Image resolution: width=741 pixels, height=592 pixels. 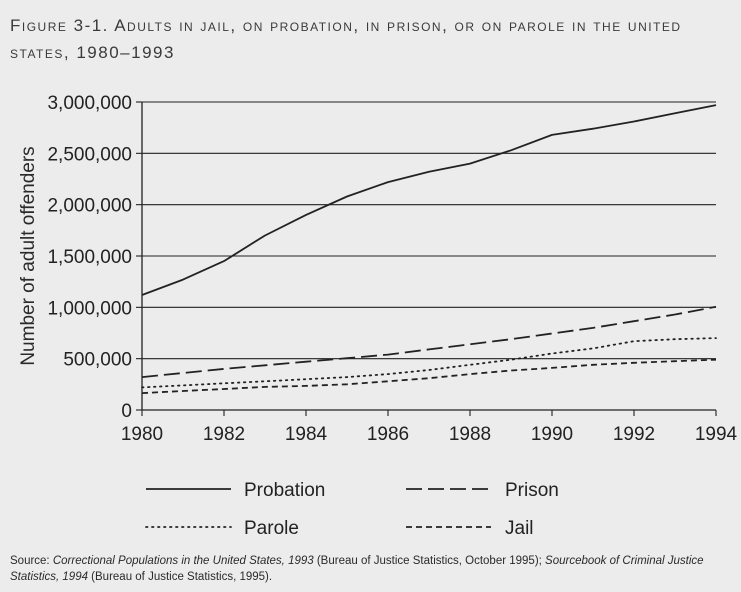 I want to click on y-tick-label: 1,500,000, so click(x=89, y=257).